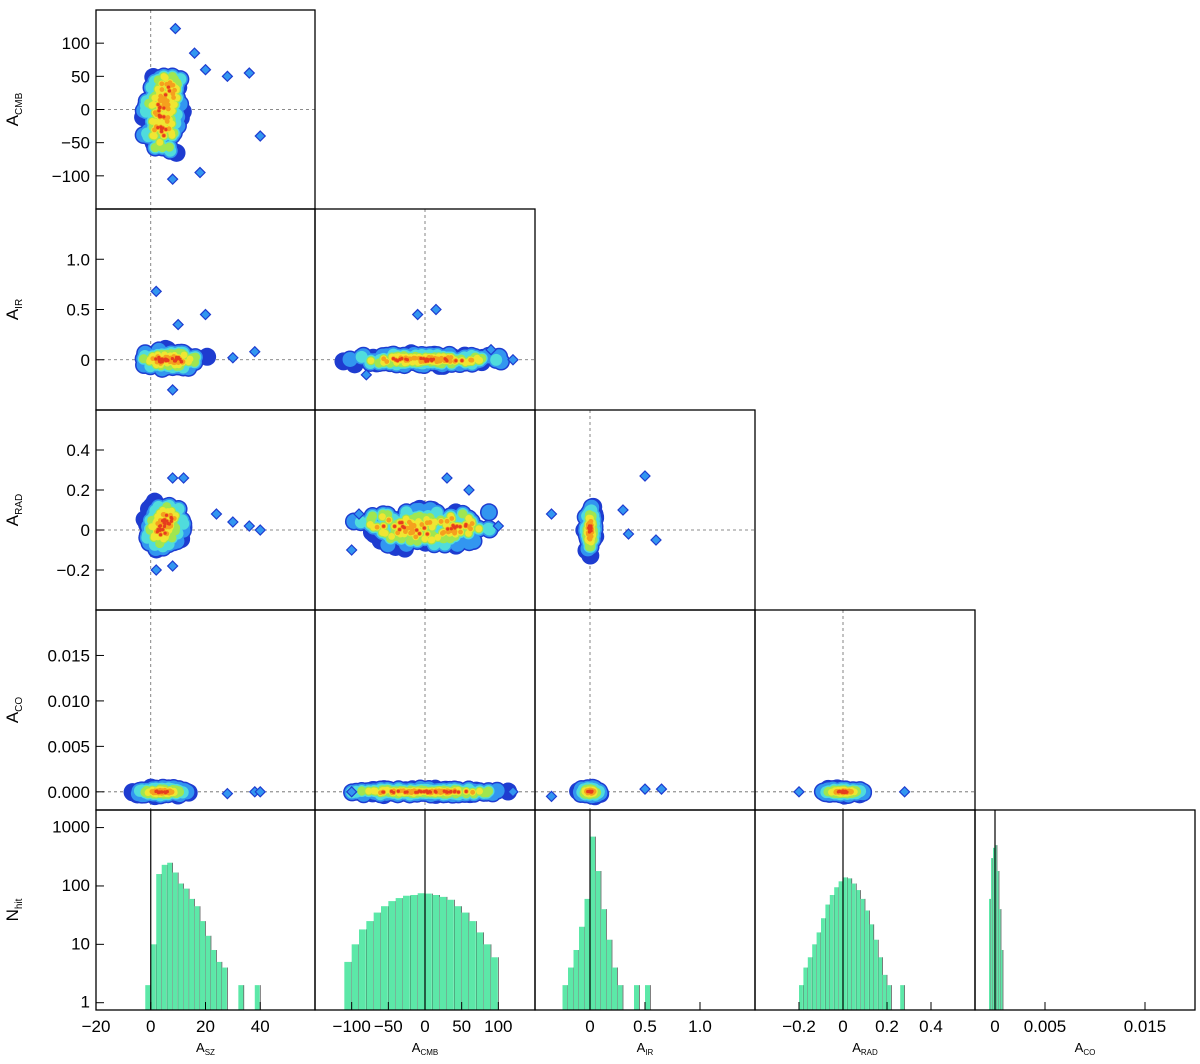  I want to click on panel-arad-vs-air, so click(645, 510).